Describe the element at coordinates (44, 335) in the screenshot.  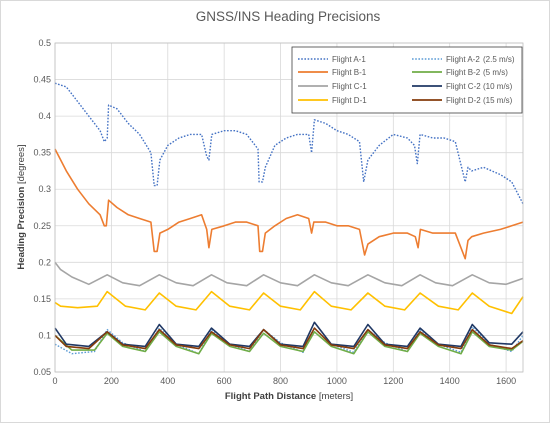
I see `y-tick-label: 0.1` at that location.